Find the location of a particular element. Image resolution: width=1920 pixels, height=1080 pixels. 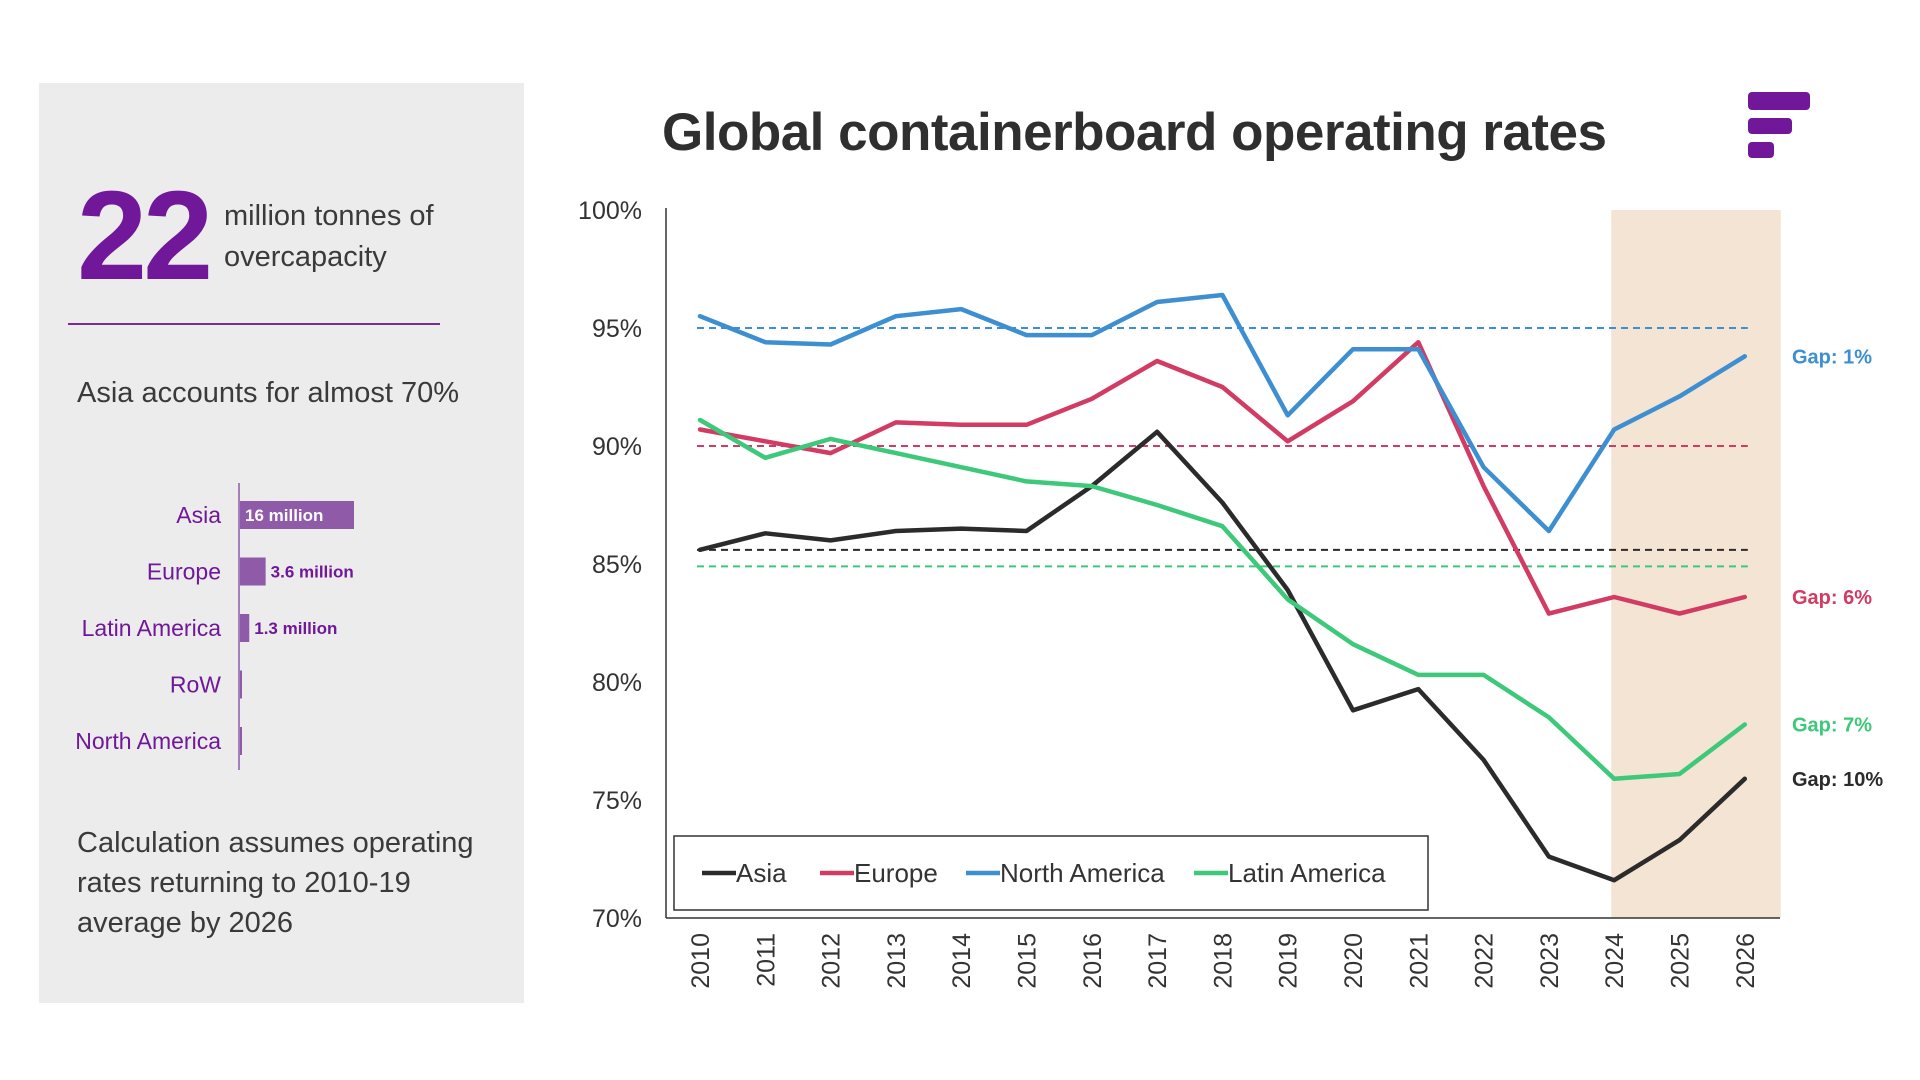

gap-label: Gap: 10% is located at coordinates (1837, 780).